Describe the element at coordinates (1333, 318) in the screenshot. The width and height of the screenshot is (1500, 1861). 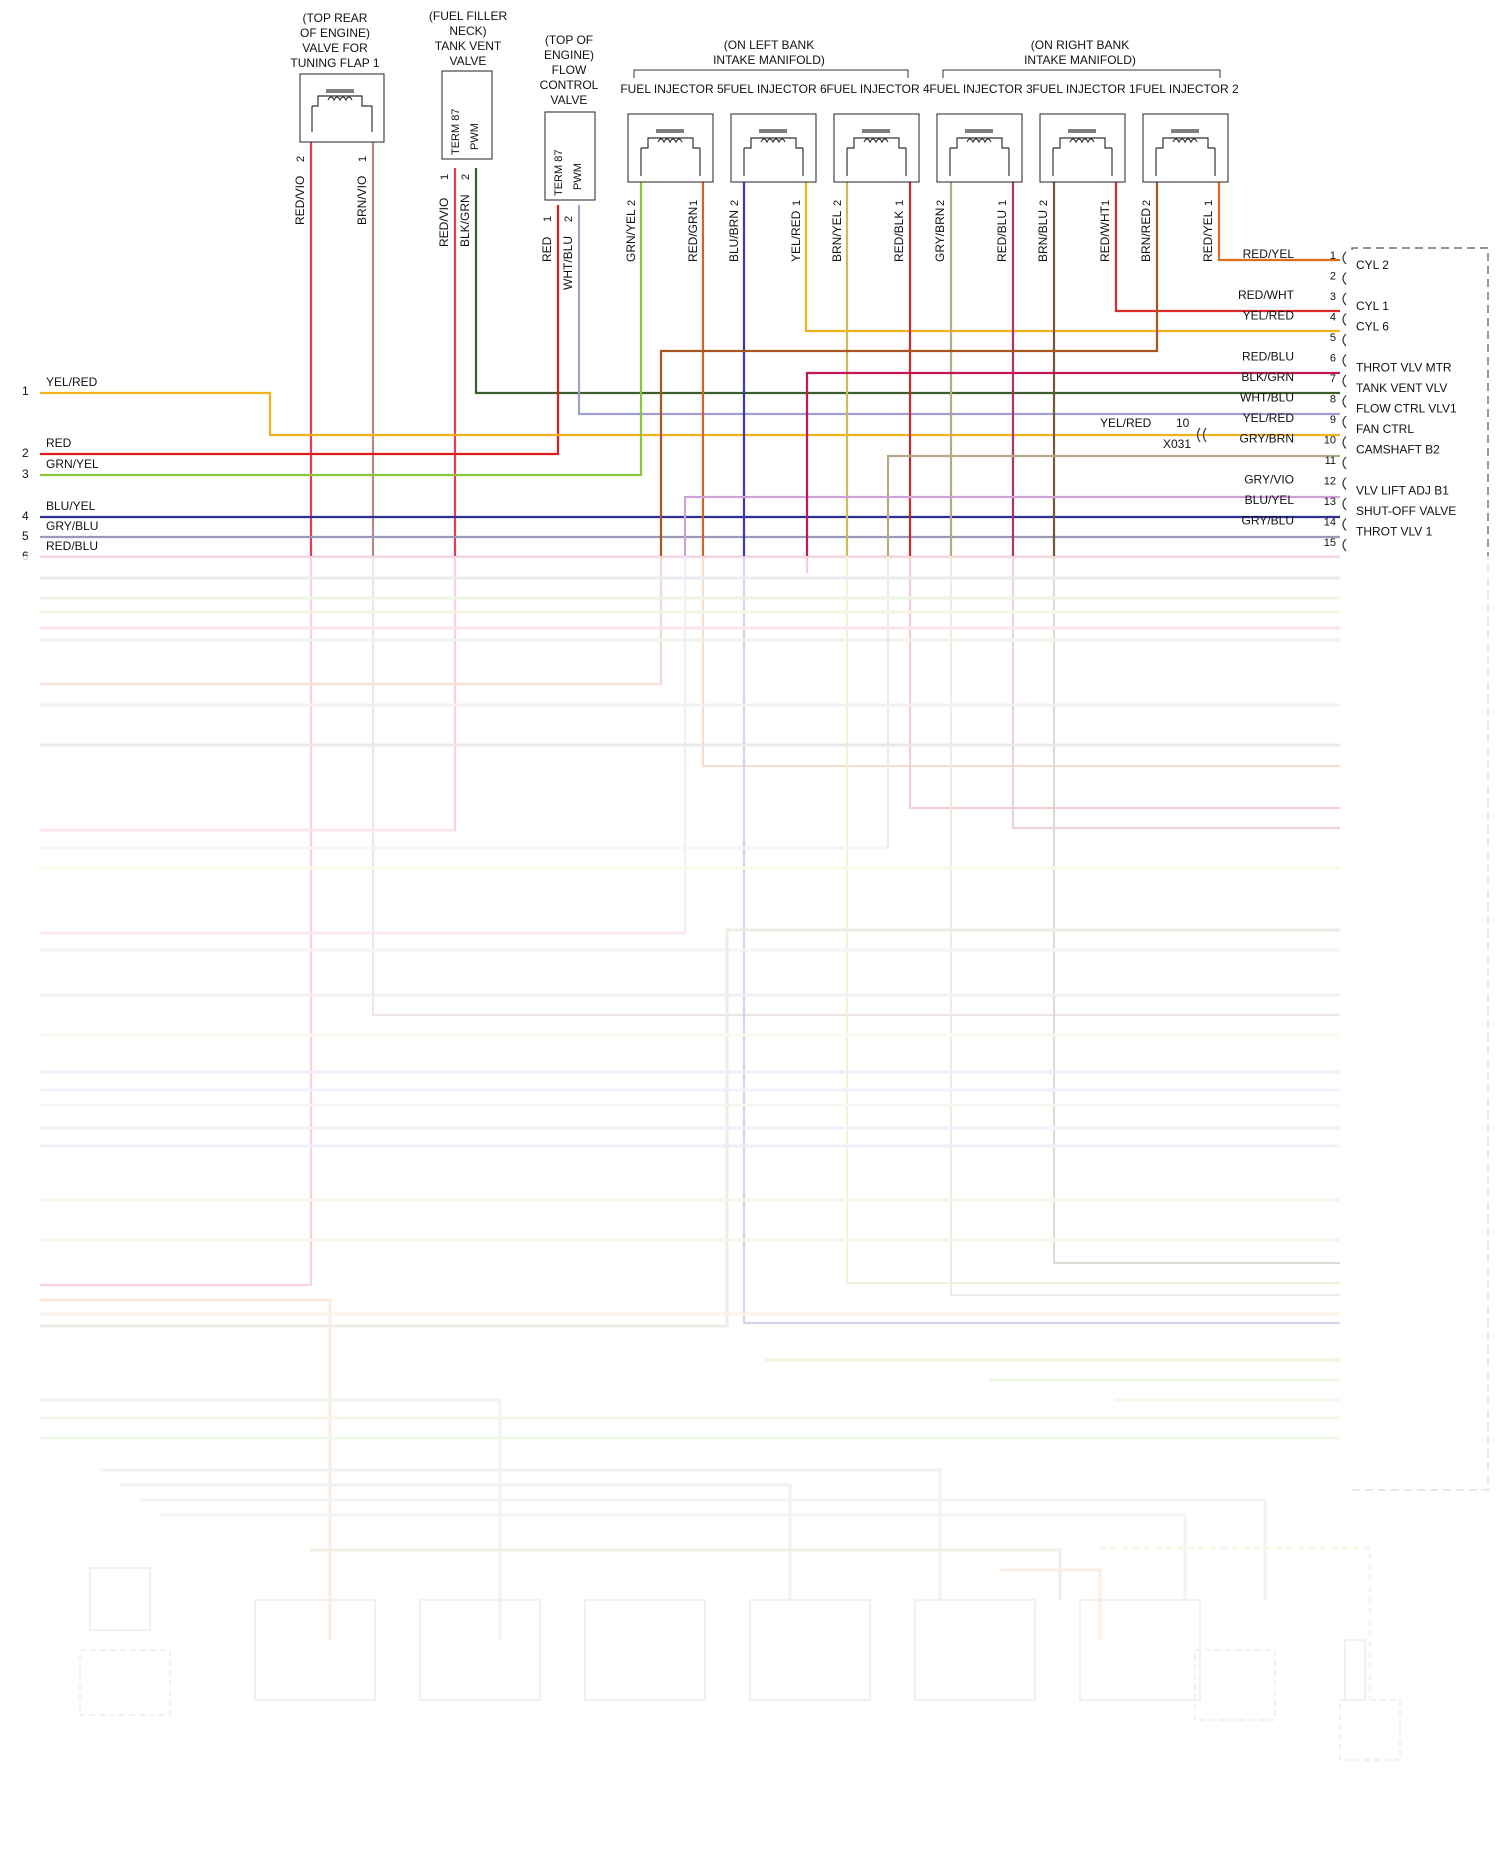
I see `ecm-pin-number: 4` at that location.